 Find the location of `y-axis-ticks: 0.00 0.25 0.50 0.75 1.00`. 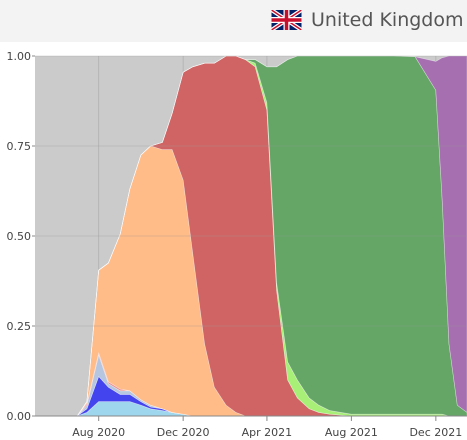

y-axis-ticks: 0.00 0.25 0.50 0.75 1.00 is located at coordinates (21, 236).